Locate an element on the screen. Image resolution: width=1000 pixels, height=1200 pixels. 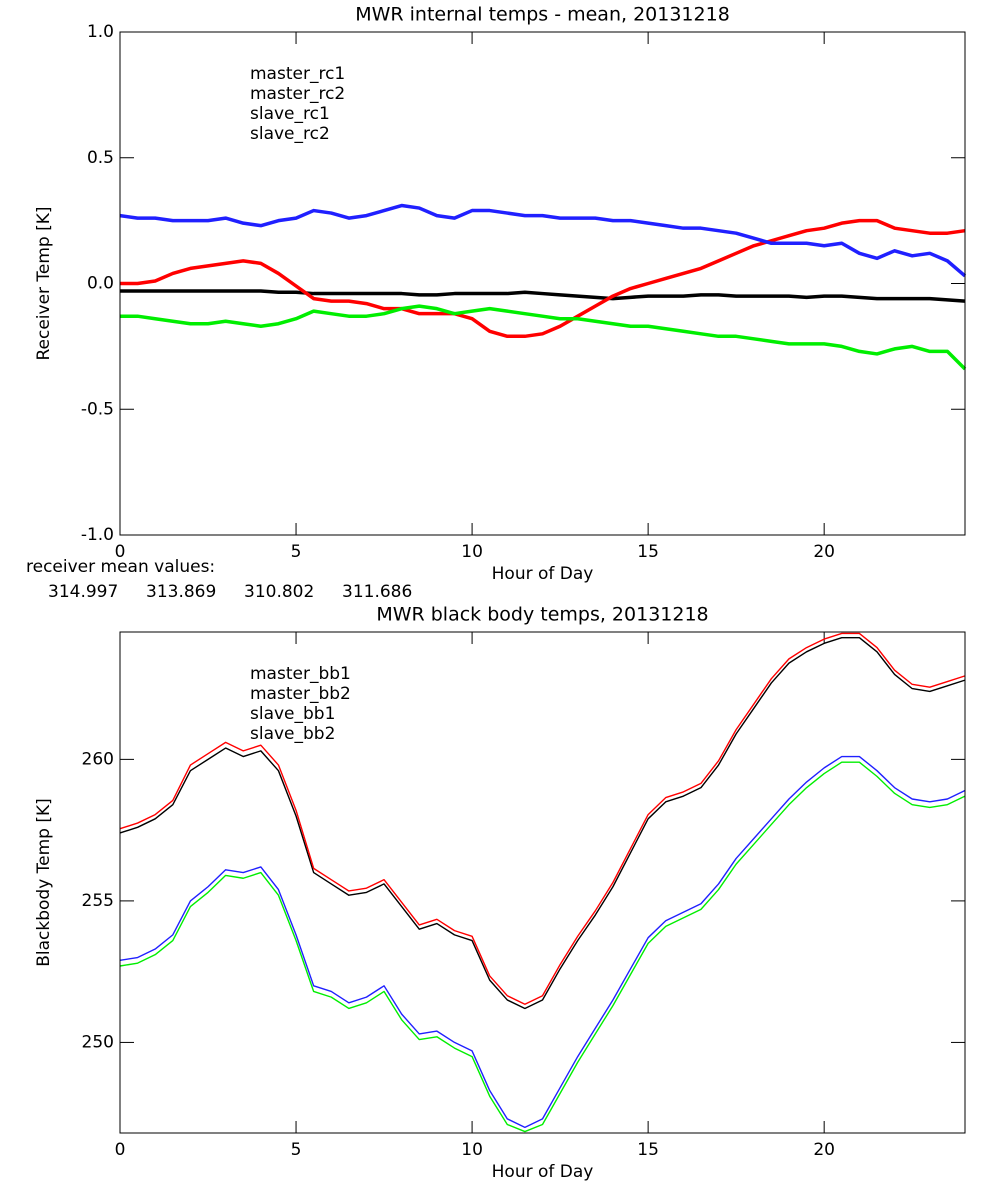
legend-entry: slave_rc2 is located at coordinates (290, 134).